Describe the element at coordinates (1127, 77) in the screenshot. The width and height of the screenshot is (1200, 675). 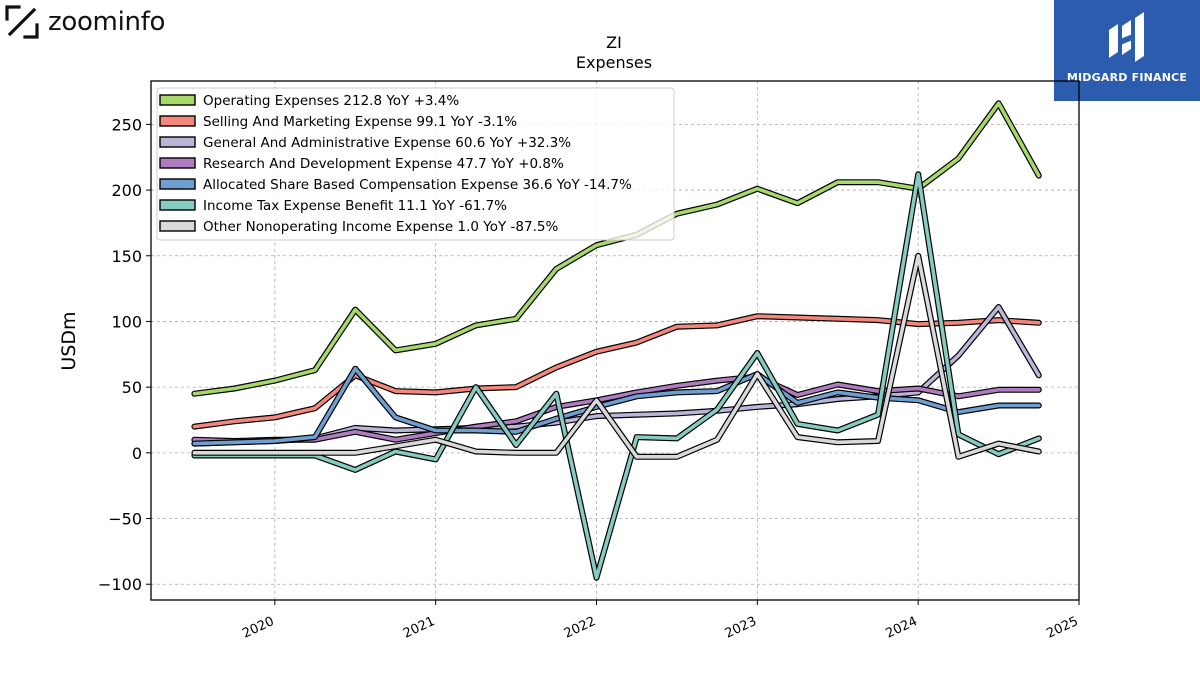
I see `badge-label: MIDGARD FINANCE` at that location.